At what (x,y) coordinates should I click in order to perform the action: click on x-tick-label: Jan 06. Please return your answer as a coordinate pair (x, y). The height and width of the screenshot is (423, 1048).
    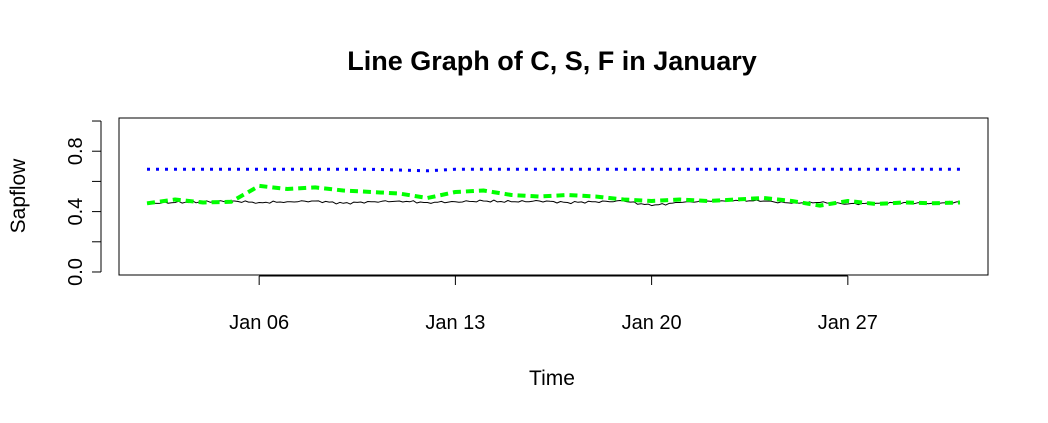
    Looking at the image, I should click on (259, 323).